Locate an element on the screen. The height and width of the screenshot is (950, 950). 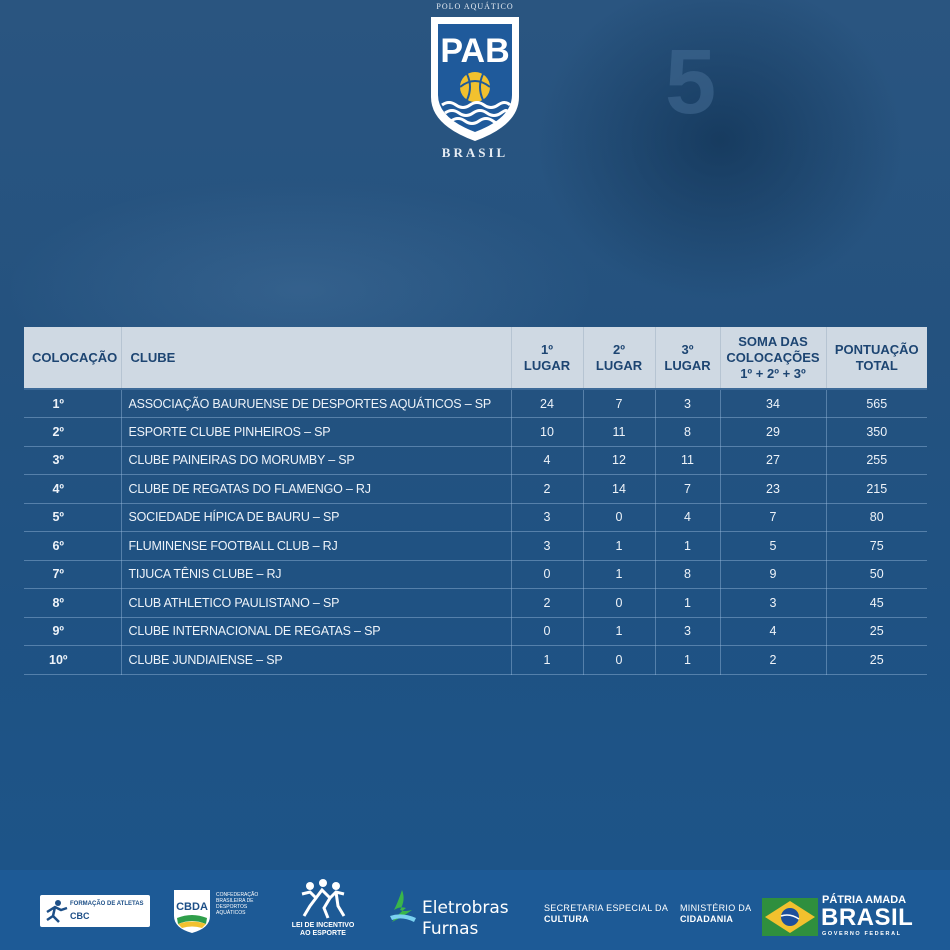
club-cell: CLUBE DE REGATAS DO FLAMENGO – RJ is located at coordinates (316, 489).